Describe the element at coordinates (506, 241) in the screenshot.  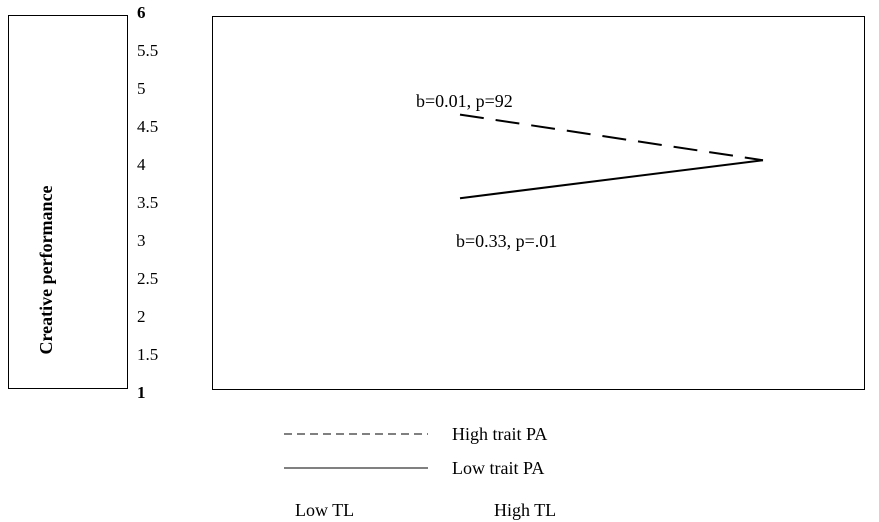
I see `annotation-low-pa: b=0.33, p=.01` at that location.